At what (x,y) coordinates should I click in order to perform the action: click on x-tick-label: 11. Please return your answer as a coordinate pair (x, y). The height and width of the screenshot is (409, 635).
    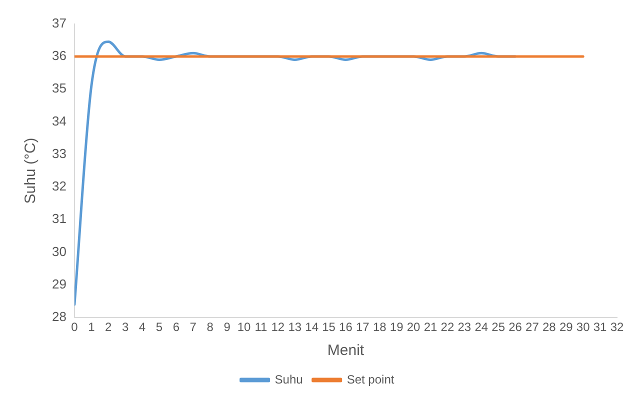
    Looking at the image, I should click on (261, 327).